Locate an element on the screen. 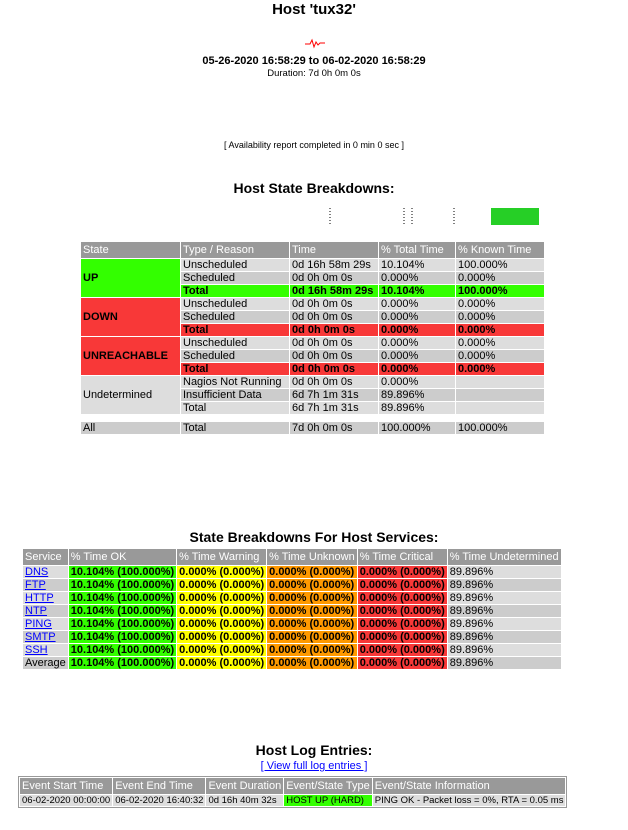 The height and width of the screenshot is (830, 628). service-link: SSH is located at coordinates (36, 650).